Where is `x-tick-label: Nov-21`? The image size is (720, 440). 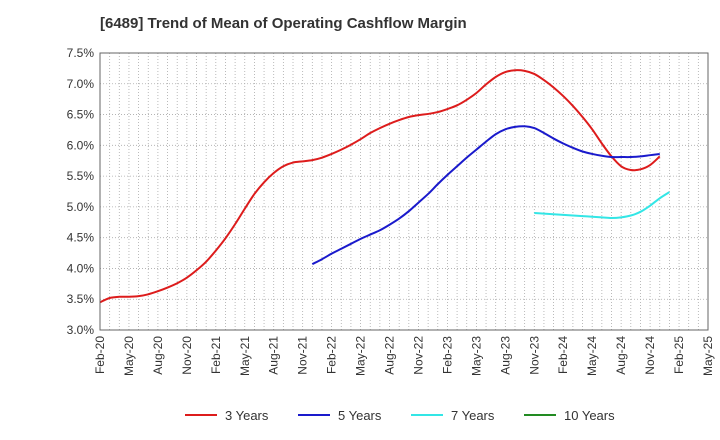 x-tick-label: Nov-21 is located at coordinates (303, 355).